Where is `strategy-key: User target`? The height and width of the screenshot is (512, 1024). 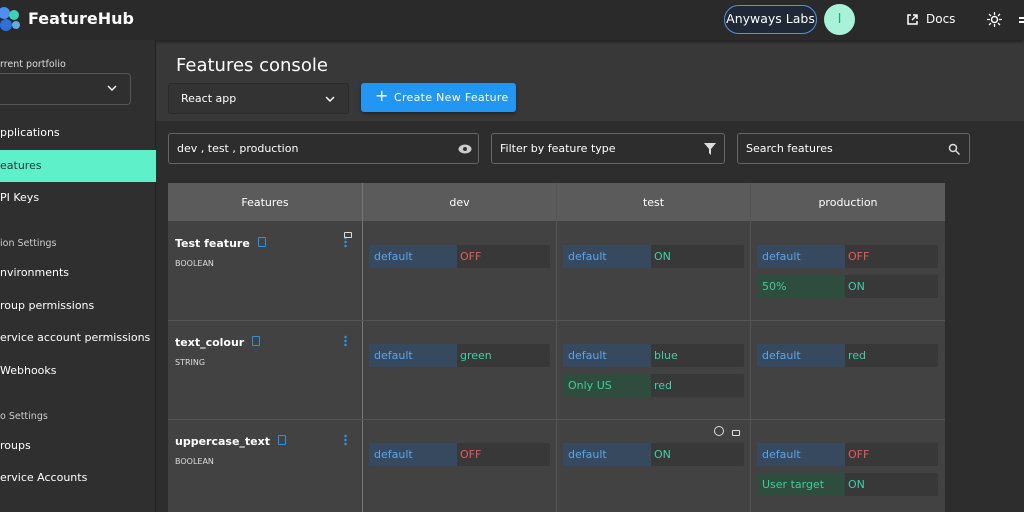
strategy-key: User target is located at coordinates (801, 484).